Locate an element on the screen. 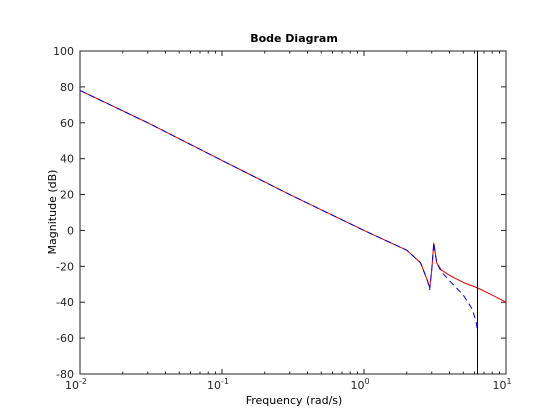 This screenshot has height=420, width=560. y-tick-label: 100 is located at coordinates (63, 51).